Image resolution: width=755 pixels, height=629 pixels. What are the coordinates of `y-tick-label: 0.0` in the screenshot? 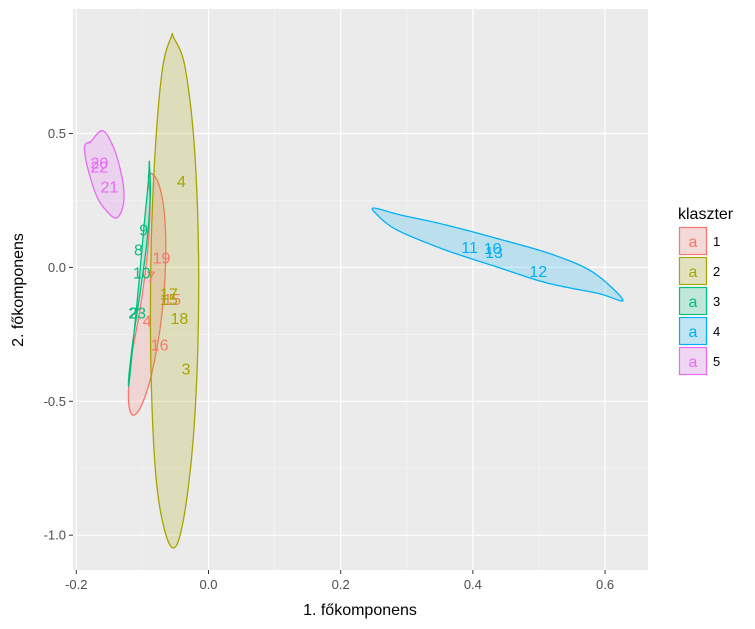 It's located at (57, 267).